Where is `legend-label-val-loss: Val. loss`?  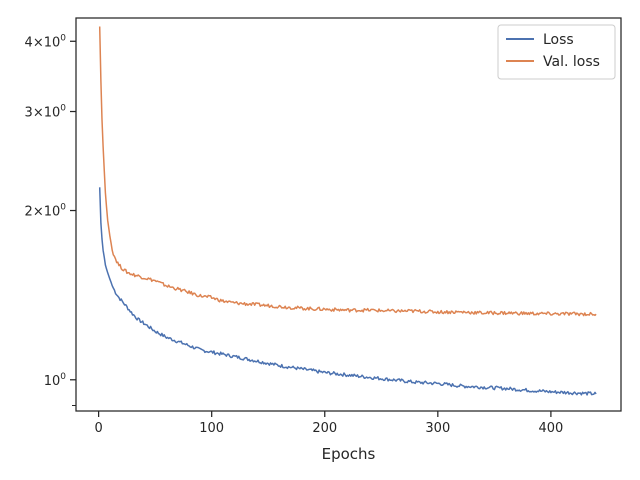
legend-label-val-loss: Val. loss is located at coordinates (571, 62).